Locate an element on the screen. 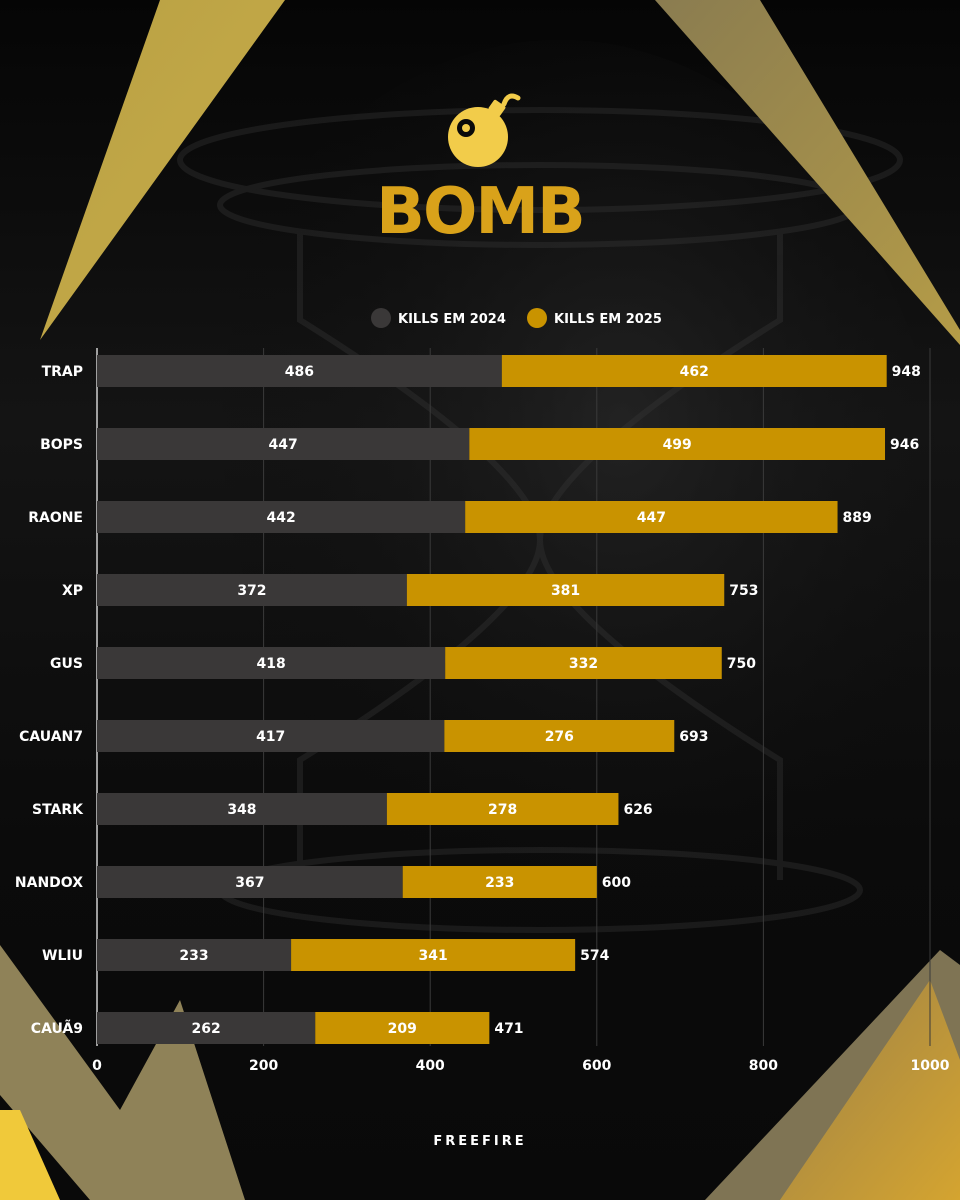 The width and height of the screenshot is (960, 1200). x-axis-ticks: 0 200 400 600 800 1000 is located at coordinates (521, 1066).